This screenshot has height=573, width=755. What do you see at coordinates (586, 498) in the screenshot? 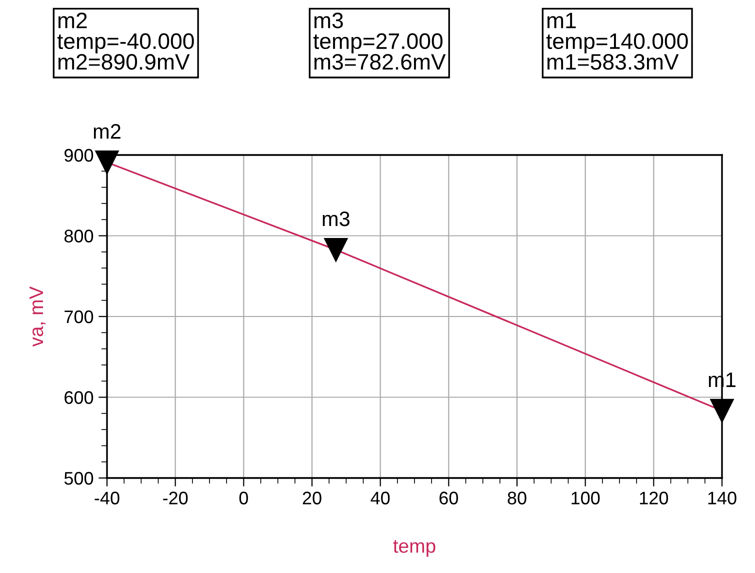
I see `x-tick-label: 100` at bounding box center [586, 498].